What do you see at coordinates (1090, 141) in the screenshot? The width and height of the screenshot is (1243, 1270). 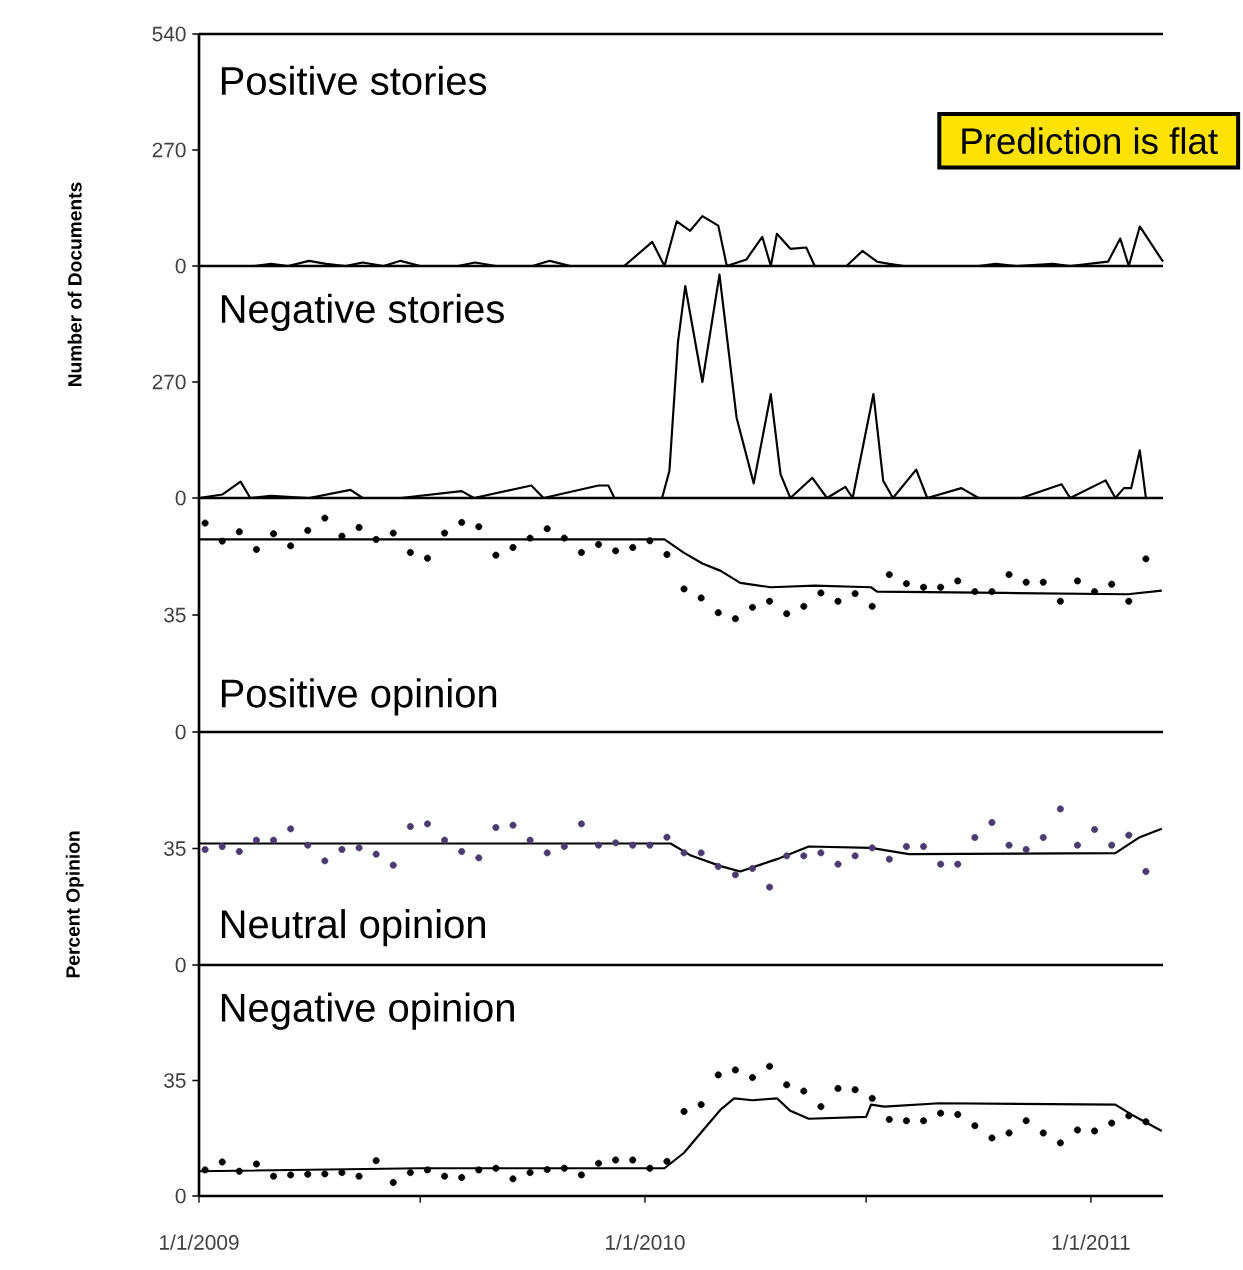 I see `annotation: Prediction is flat` at bounding box center [1090, 141].